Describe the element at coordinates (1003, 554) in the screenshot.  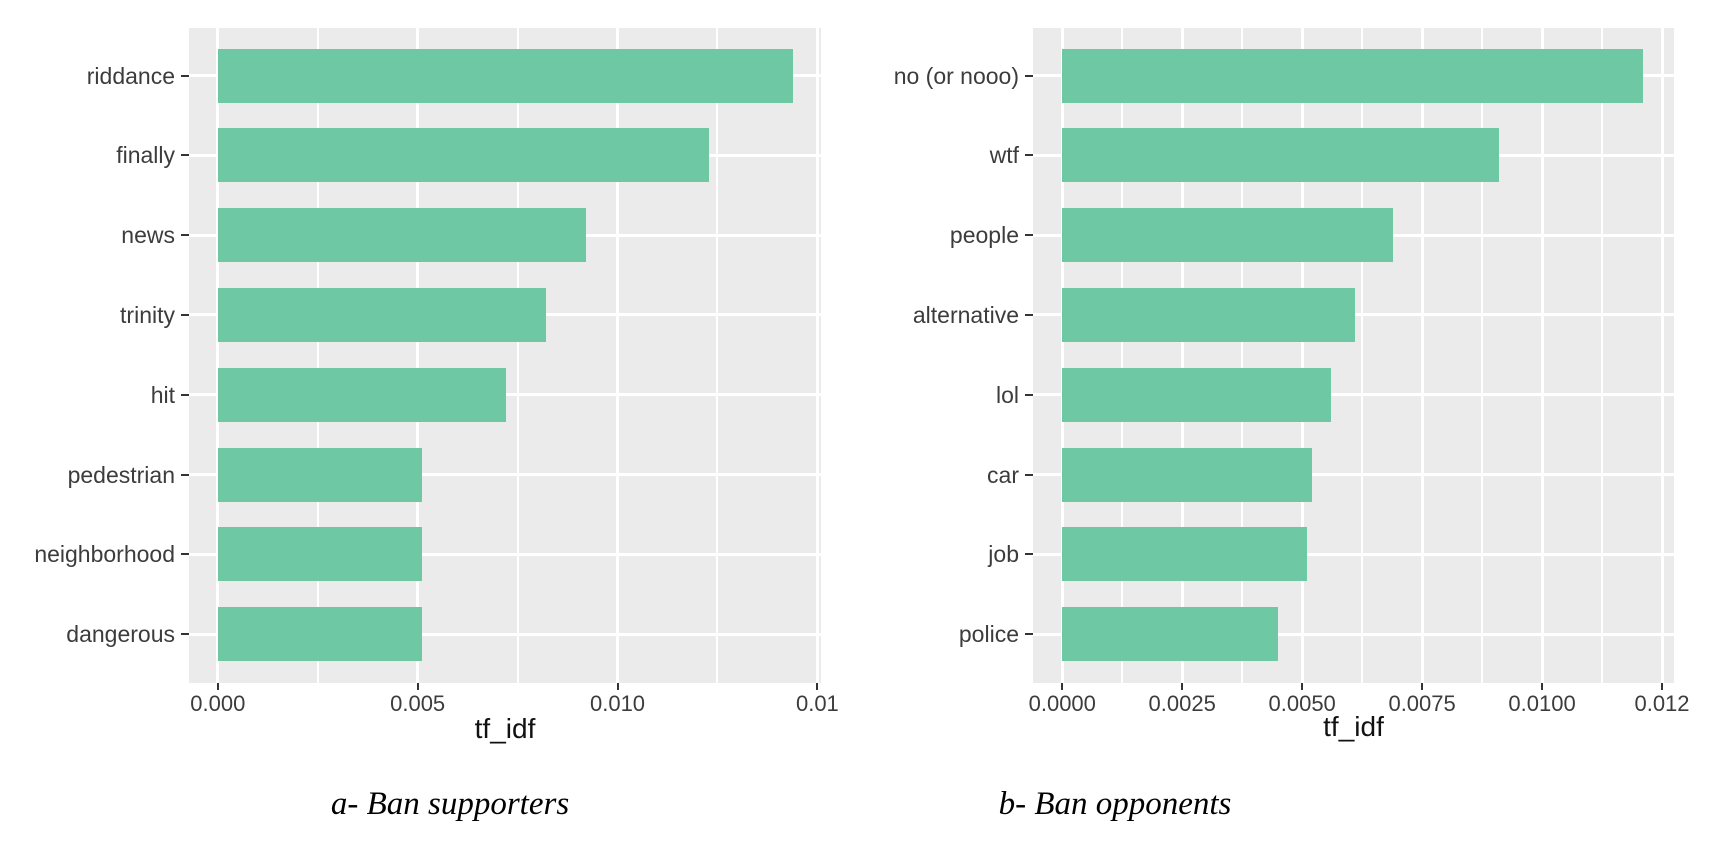
I see `y-axis-label: job` at that location.